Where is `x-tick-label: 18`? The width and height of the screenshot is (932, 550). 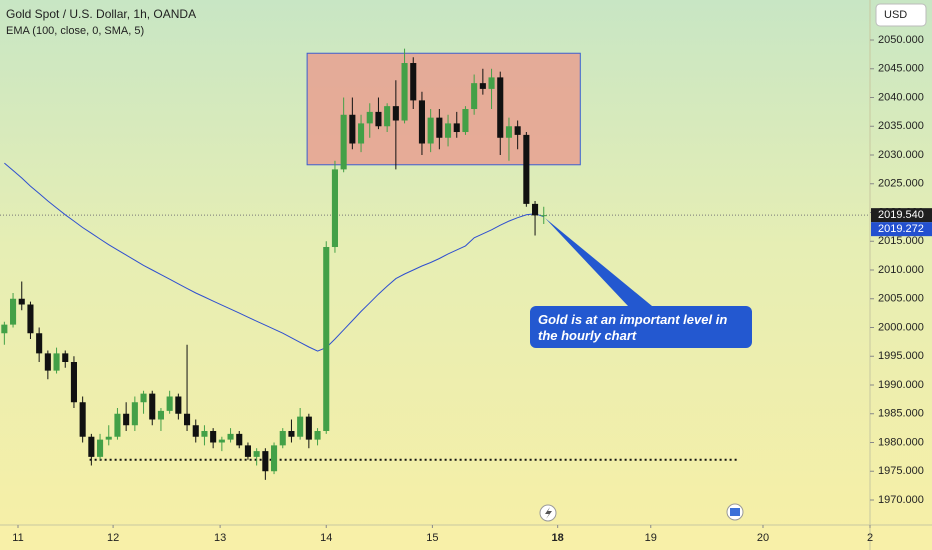
x-tick-label: 18 is located at coordinates (558, 538).